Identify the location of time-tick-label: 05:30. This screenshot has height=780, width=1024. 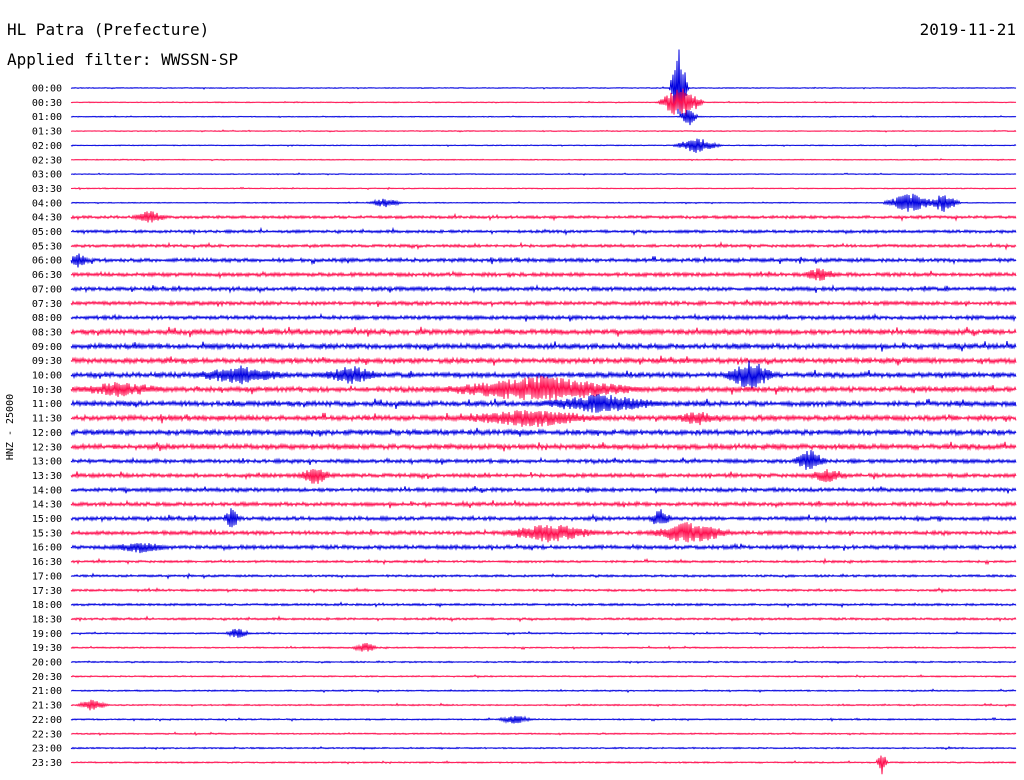
(47, 246).